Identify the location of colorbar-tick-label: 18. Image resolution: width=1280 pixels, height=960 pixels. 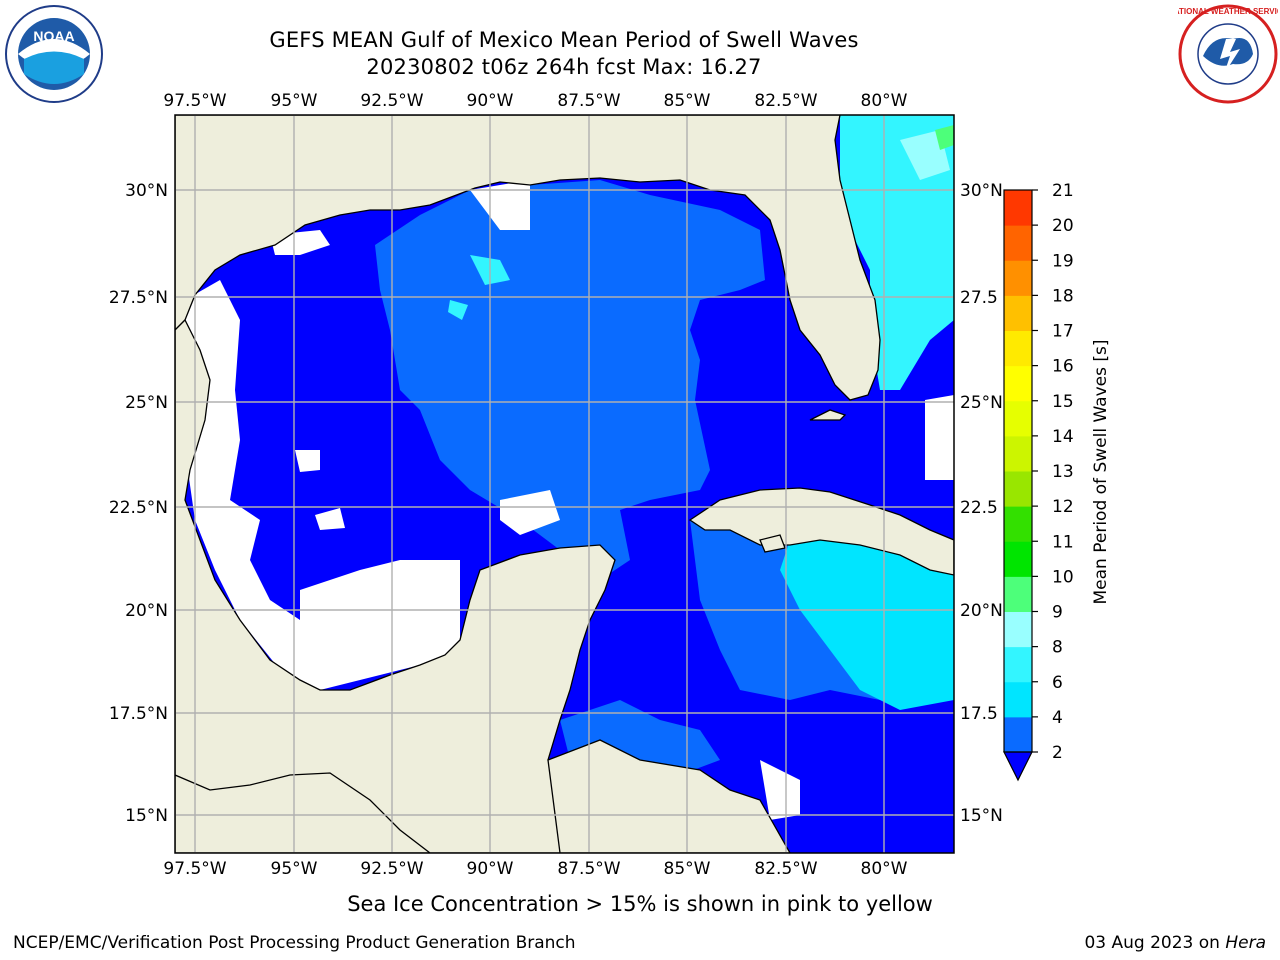
(1063, 296).